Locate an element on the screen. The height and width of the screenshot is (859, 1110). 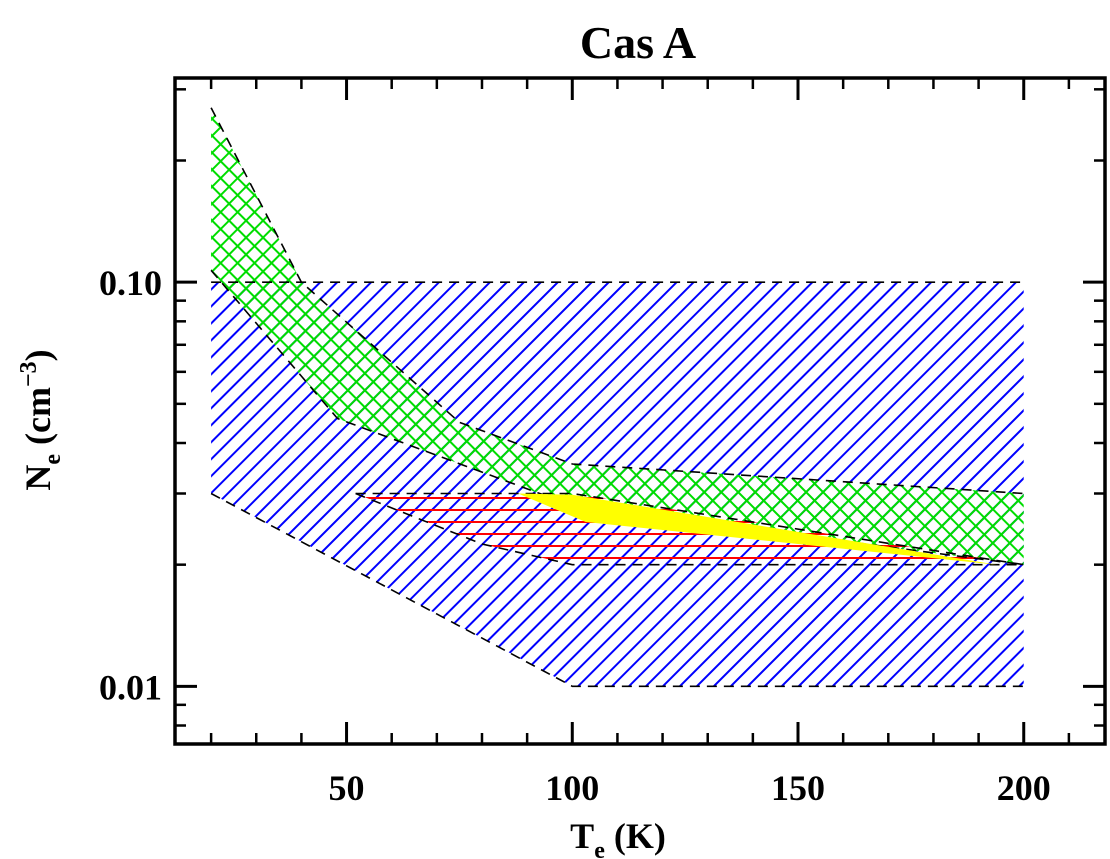
y-axis-label-main: N is located at coordinates (38, 478).